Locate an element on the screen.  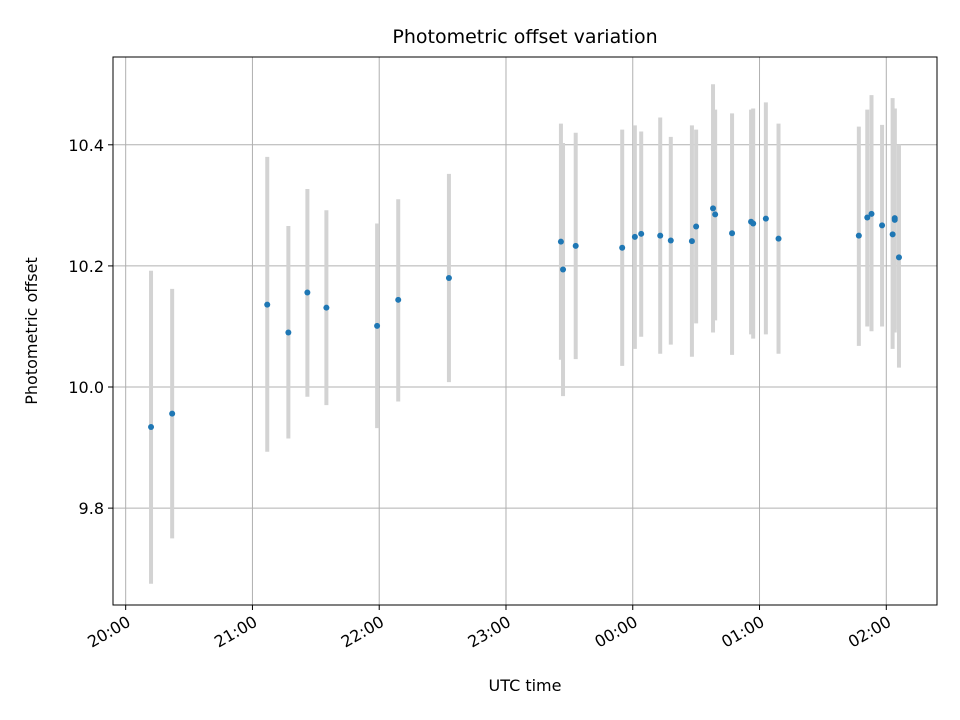
x-tick-label: 22:00 is located at coordinates (362, 632).